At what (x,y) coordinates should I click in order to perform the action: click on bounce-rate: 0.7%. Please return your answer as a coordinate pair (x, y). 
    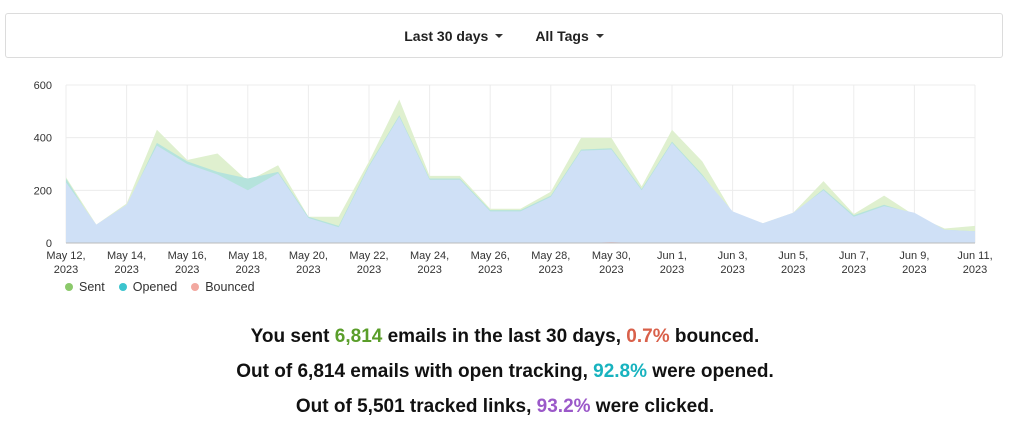
    Looking at the image, I should click on (648, 336).